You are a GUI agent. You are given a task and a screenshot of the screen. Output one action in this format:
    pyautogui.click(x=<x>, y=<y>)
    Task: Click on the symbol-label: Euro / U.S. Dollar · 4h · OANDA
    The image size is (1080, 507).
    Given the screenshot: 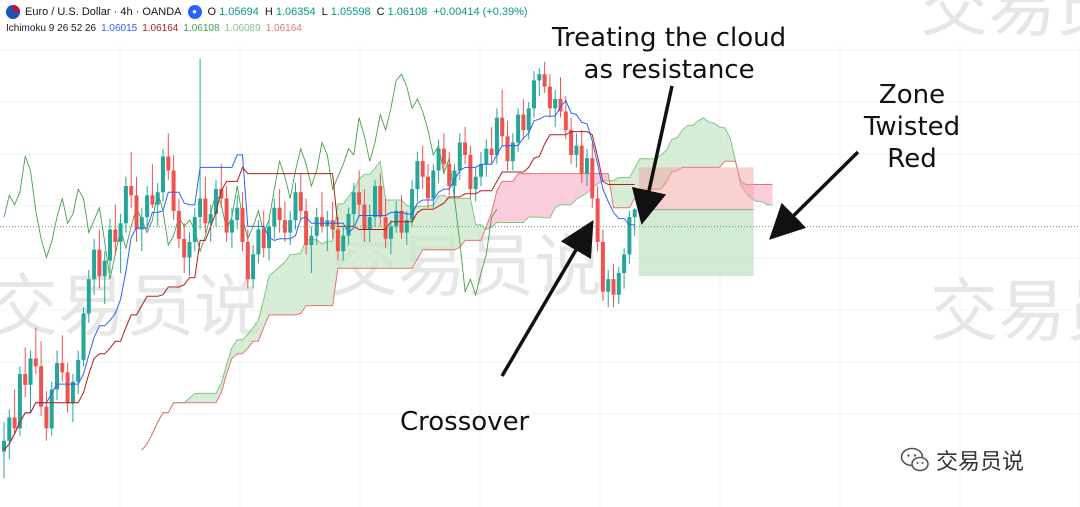 What is the action you would take?
    pyautogui.click(x=103, y=12)
    